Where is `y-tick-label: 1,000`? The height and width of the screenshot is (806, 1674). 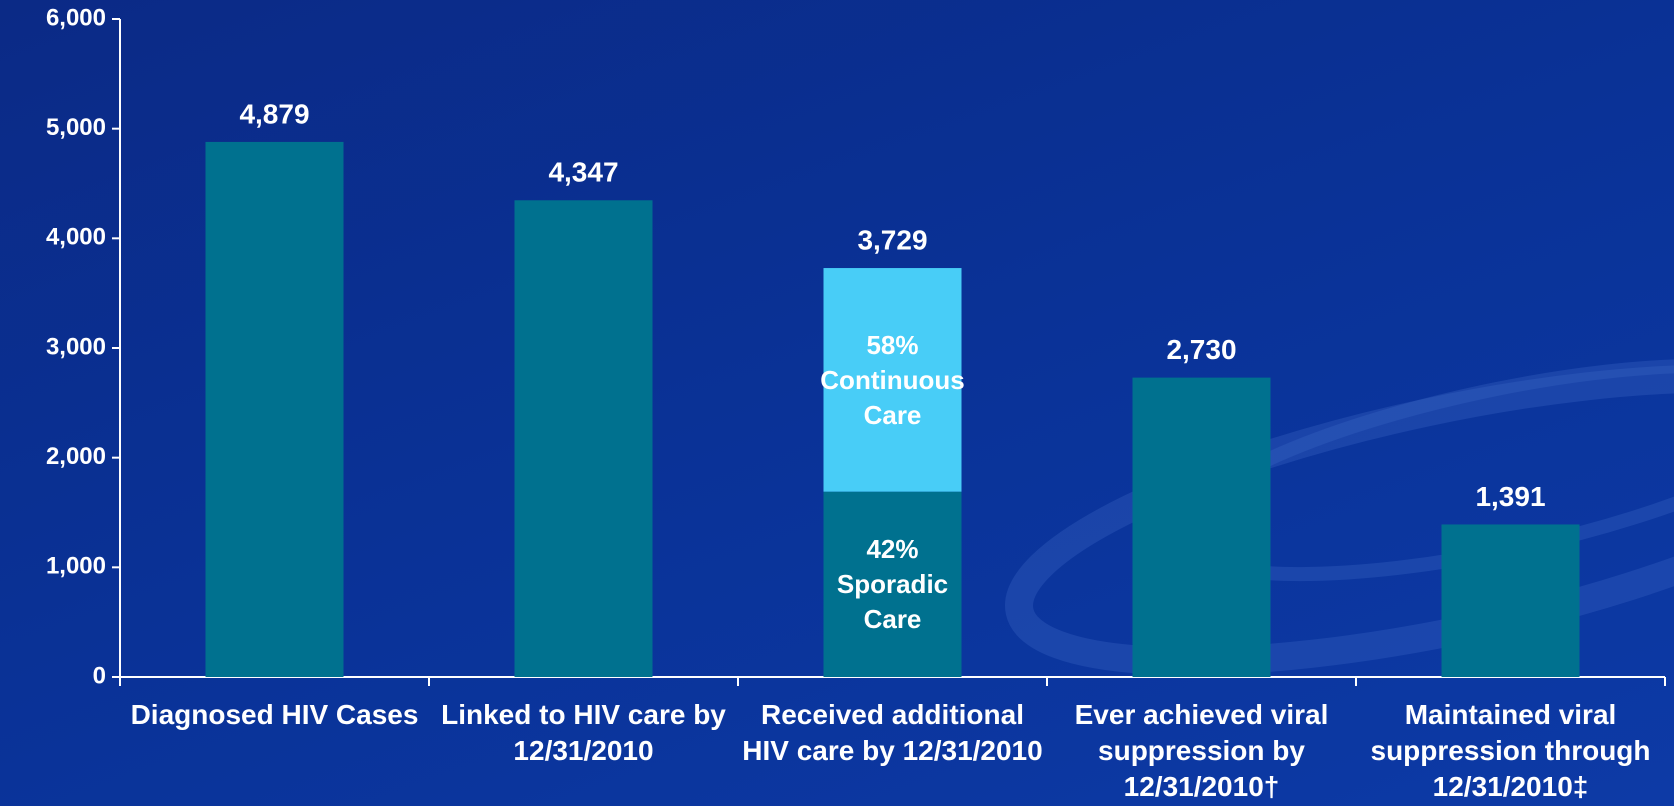 y-tick-label: 1,000 is located at coordinates (76, 566).